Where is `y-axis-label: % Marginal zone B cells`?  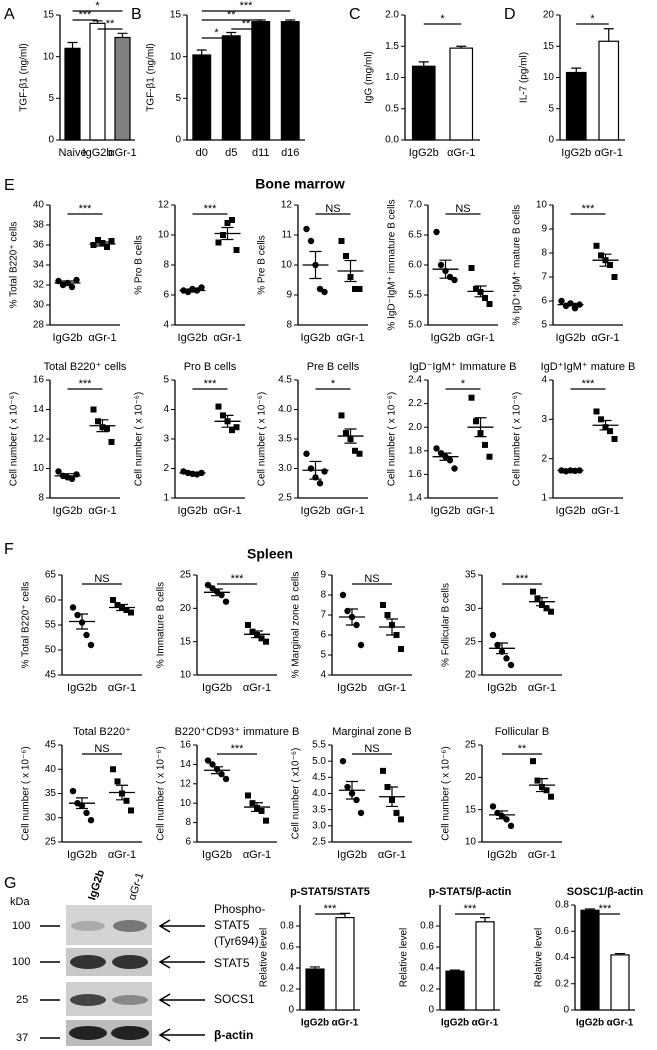
y-axis-label: % Marginal zone B cells is located at coordinates (296, 625).